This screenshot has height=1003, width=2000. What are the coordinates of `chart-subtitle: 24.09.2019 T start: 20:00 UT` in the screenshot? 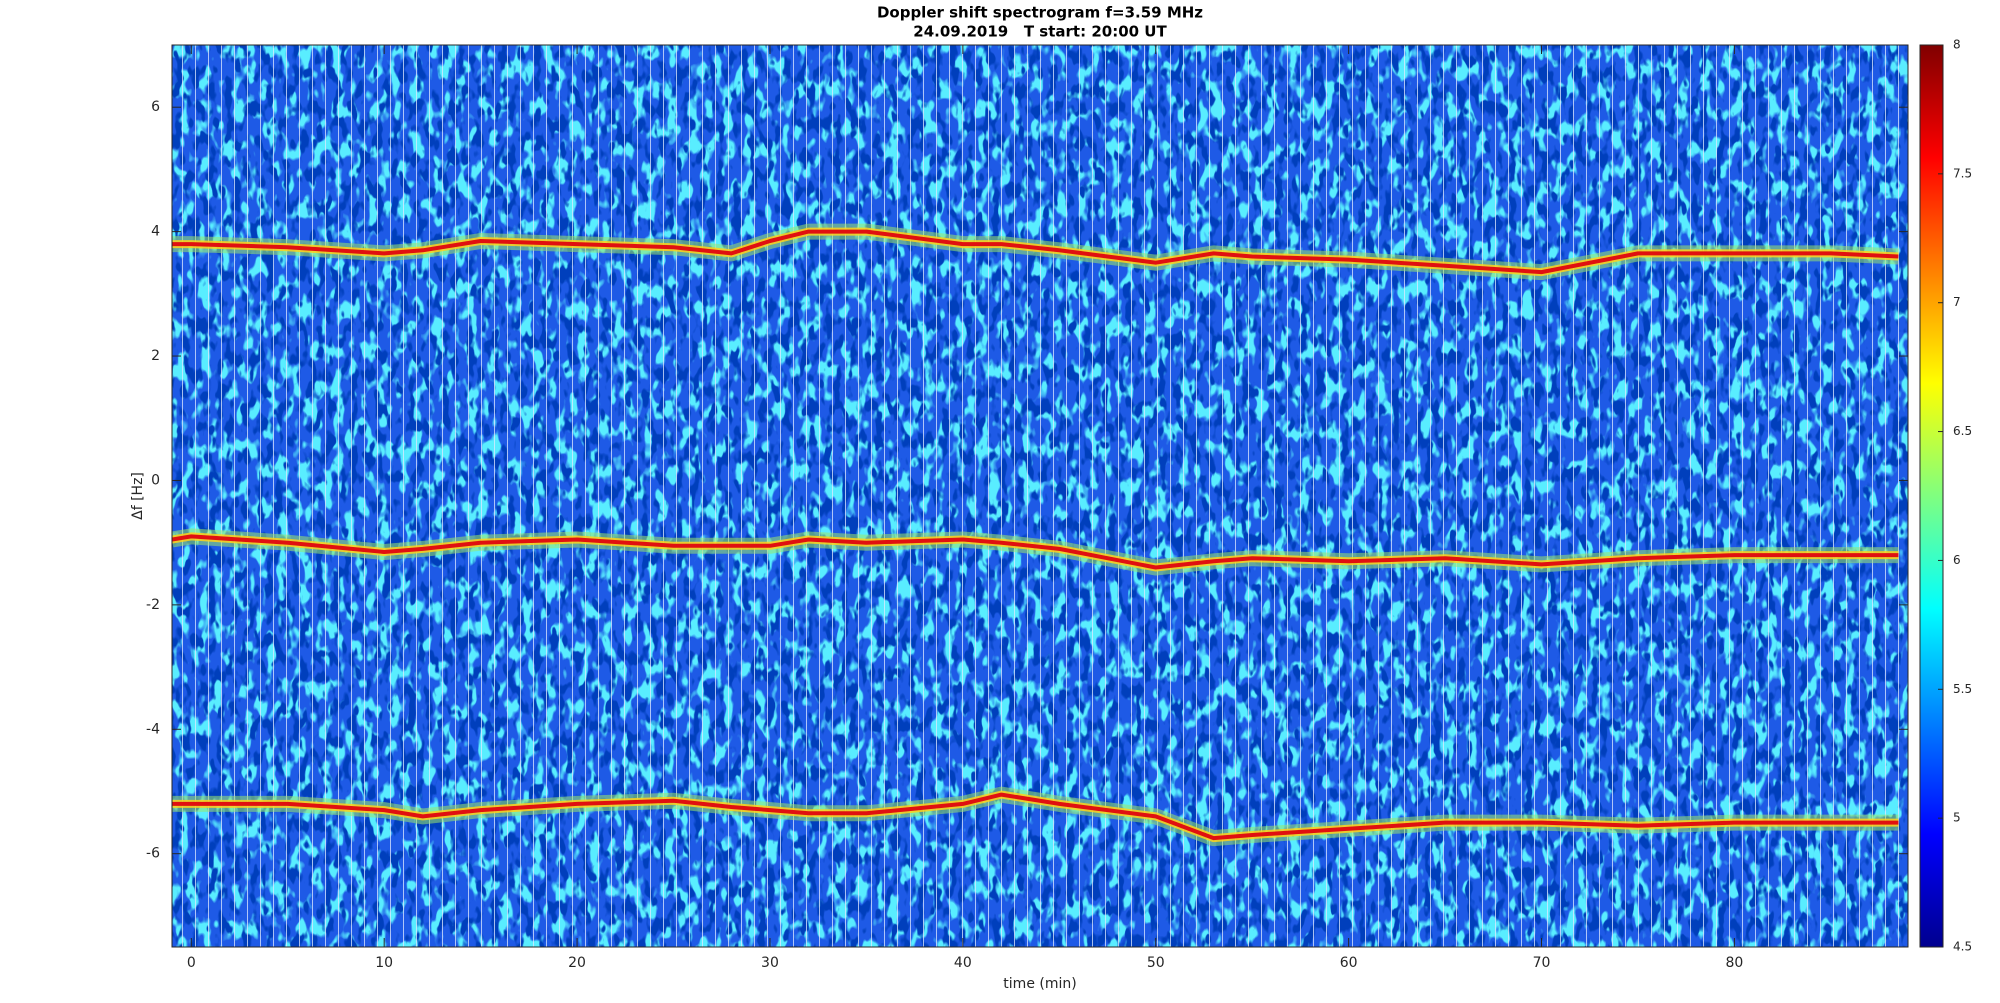 It's located at (1040, 32).